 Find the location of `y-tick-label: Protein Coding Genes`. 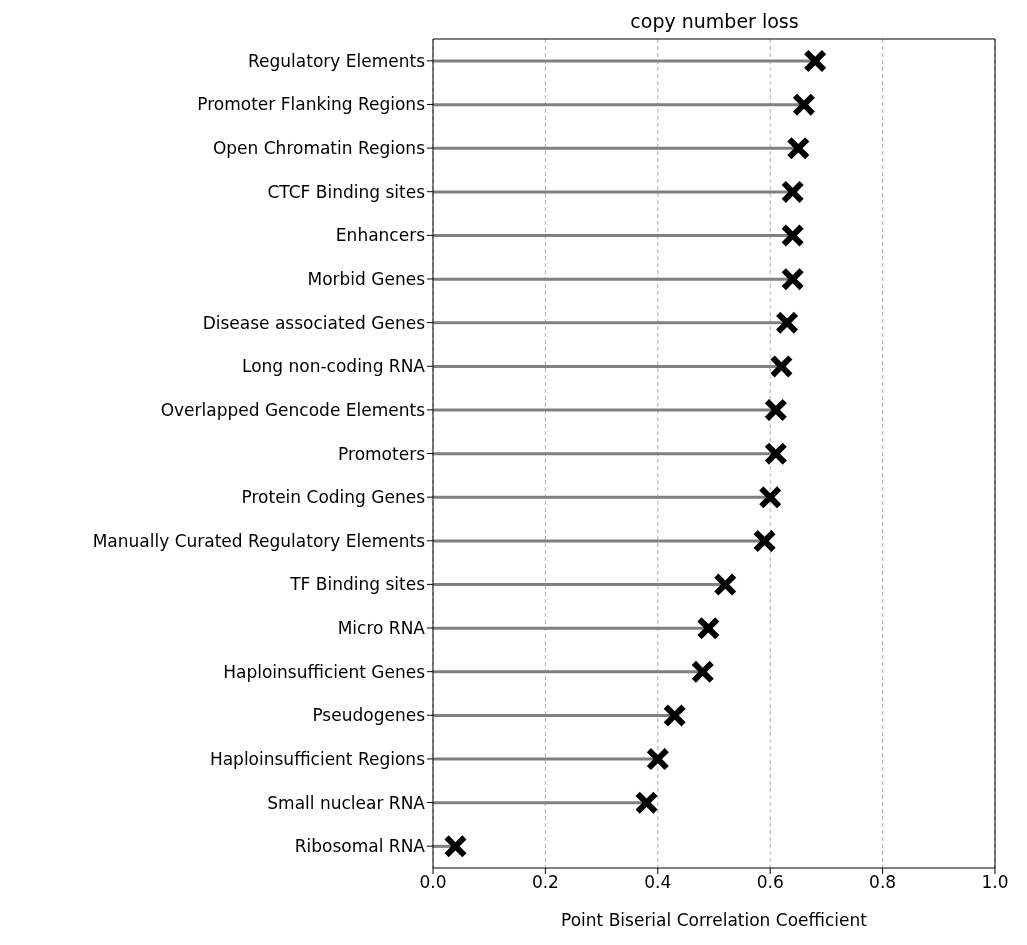

y-tick-label: Protein Coding Genes is located at coordinates (333, 497).